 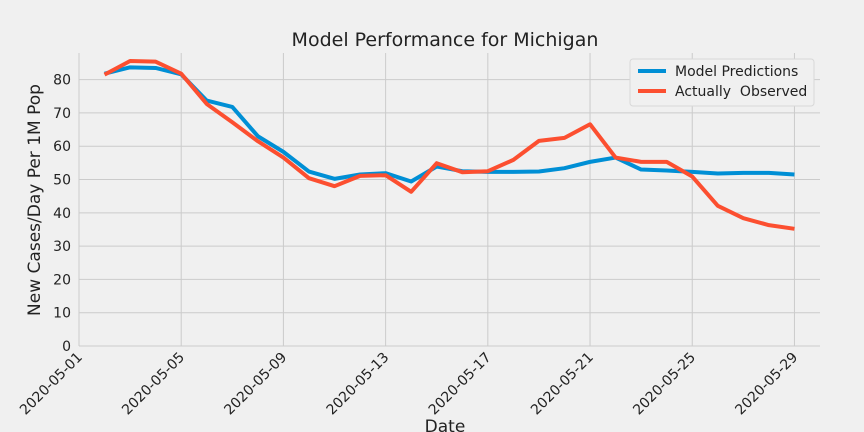 What do you see at coordinates (35, 200) in the screenshot?
I see `y-axis-label: New Cases/Day Per 1M Pop` at bounding box center [35, 200].